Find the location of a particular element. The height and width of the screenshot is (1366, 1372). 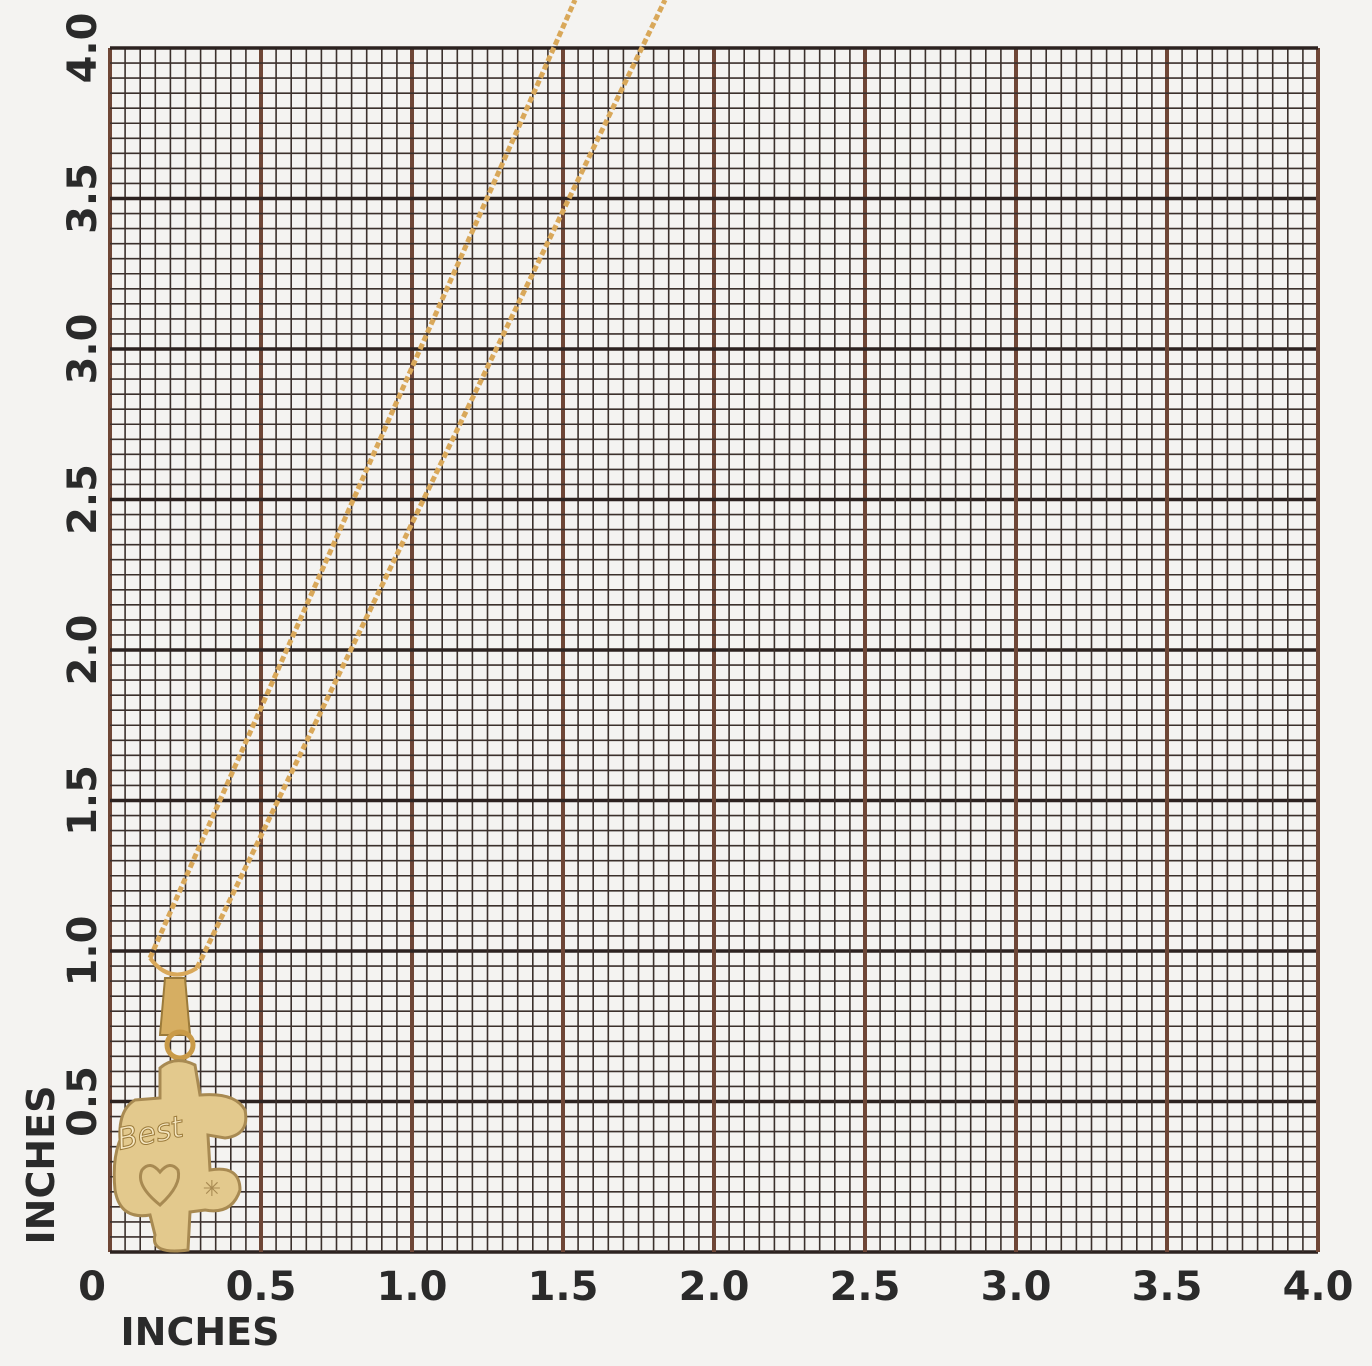

x-tick-label: 0 is located at coordinates (92, 1287).